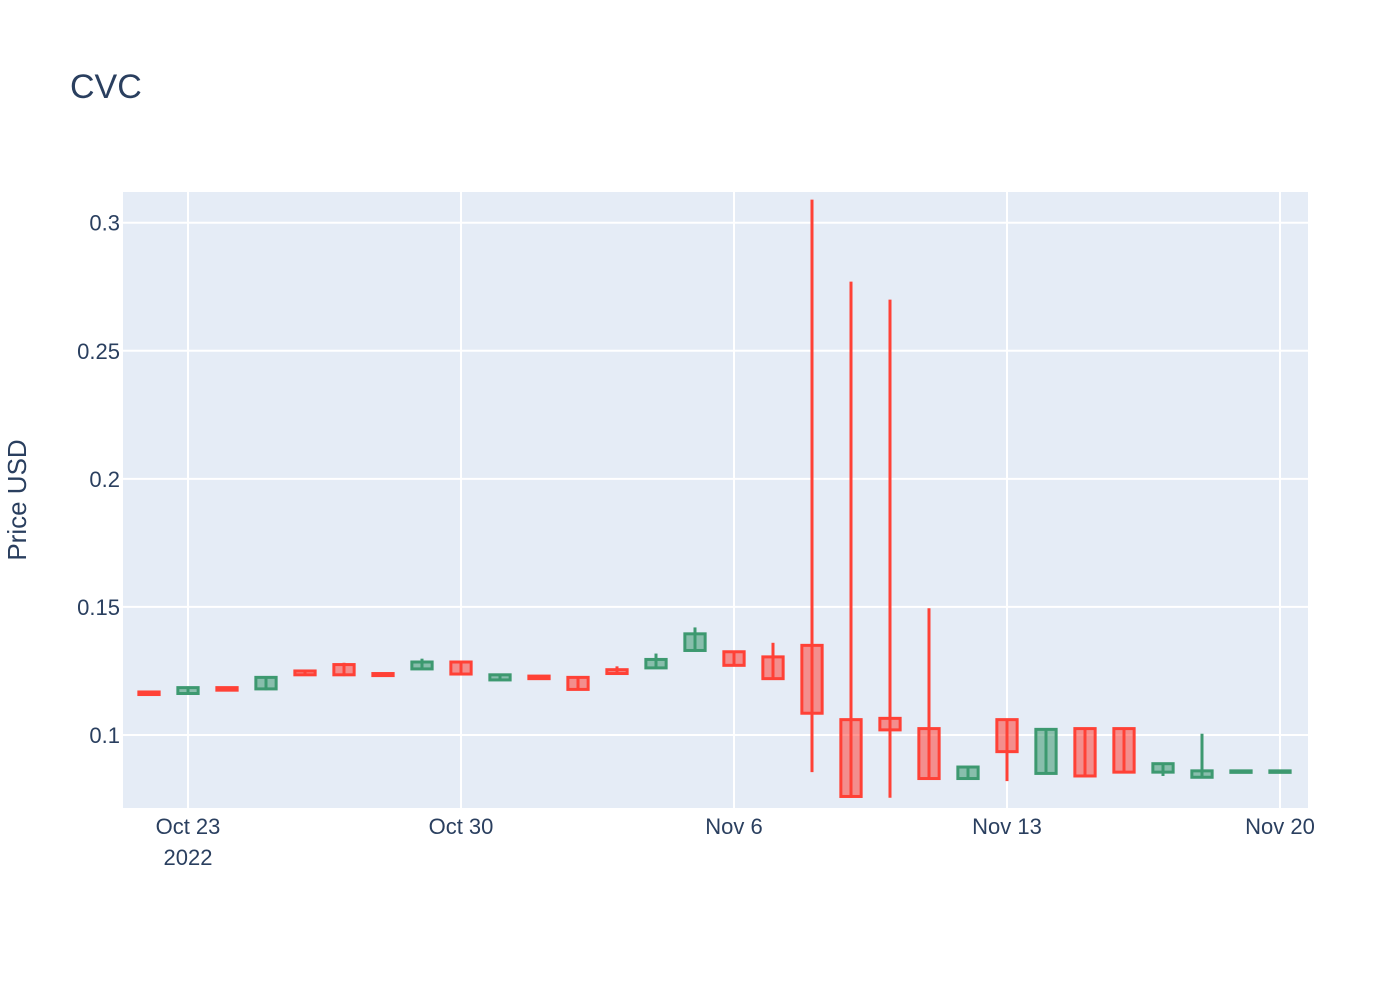 This screenshot has width=1400, height=1000. What do you see at coordinates (17, 499) in the screenshot?
I see `y-axis-title: Price USD` at bounding box center [17, 499].